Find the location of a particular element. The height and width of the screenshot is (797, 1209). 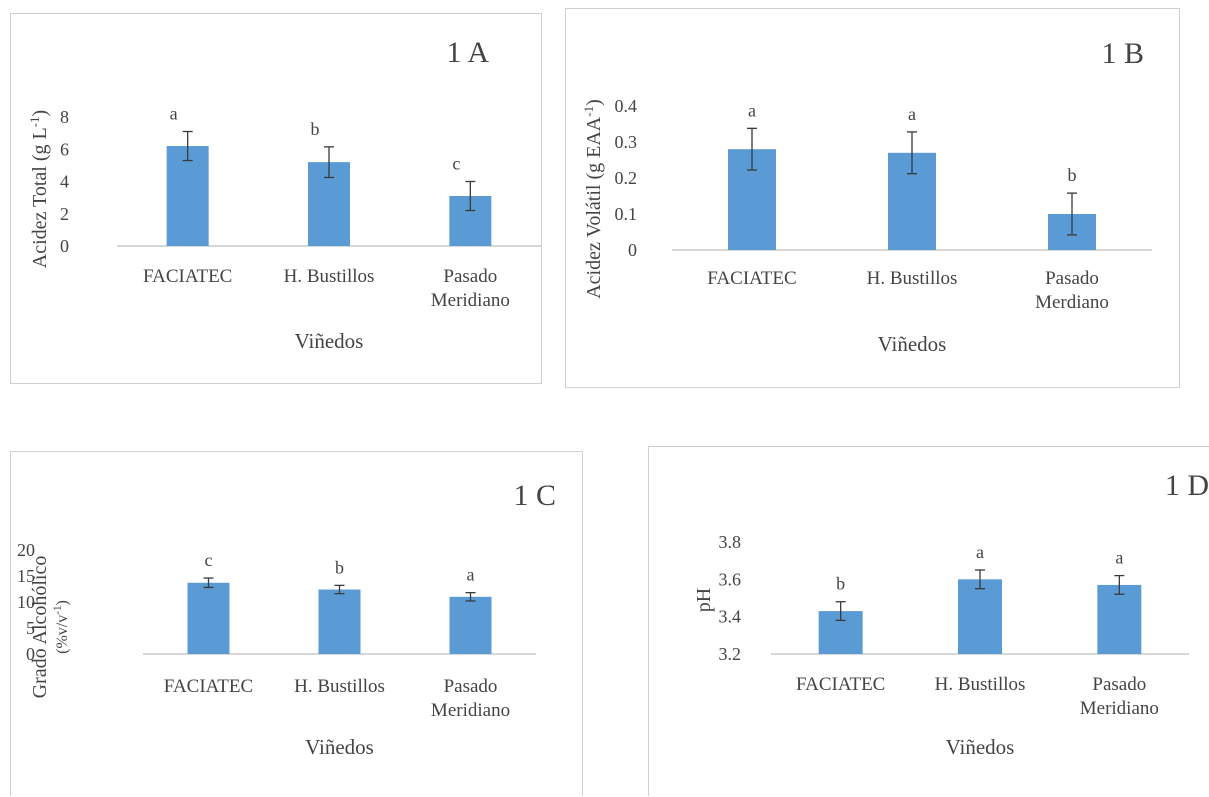

y-axis-title-main: Grado Alcohólico is located at coordinates (40, 627).